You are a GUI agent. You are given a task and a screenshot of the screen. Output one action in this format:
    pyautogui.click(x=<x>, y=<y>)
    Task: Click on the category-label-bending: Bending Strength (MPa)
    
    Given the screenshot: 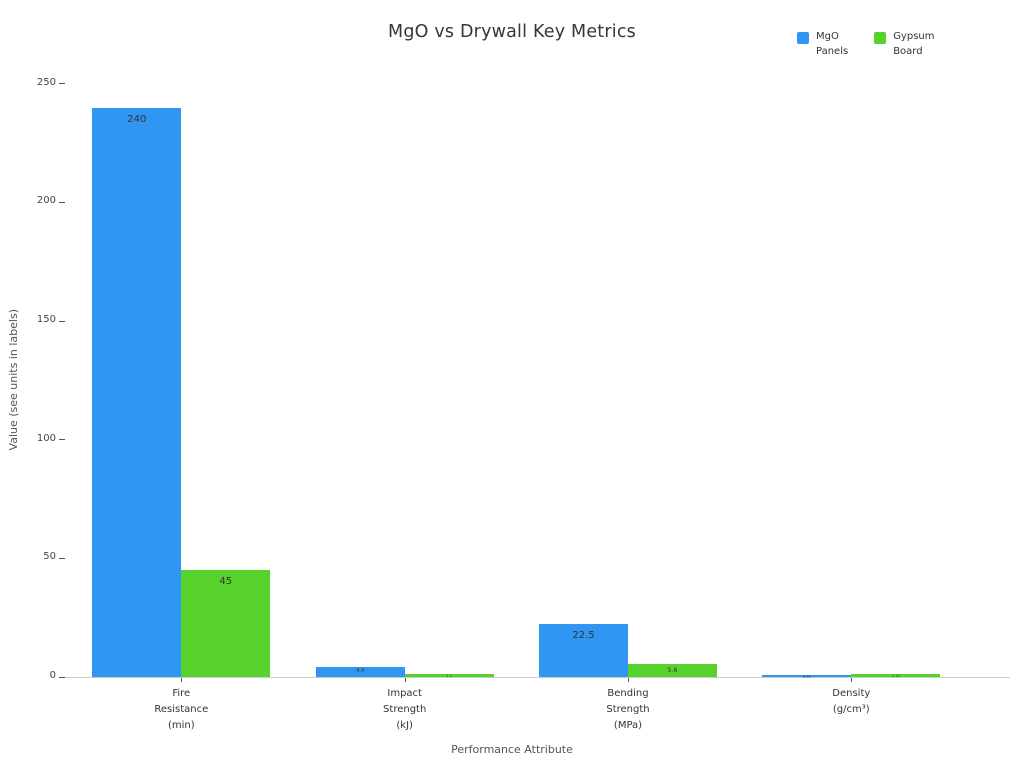 What is the action you would take?
    pyautogui.click(x=628, y=710)
    